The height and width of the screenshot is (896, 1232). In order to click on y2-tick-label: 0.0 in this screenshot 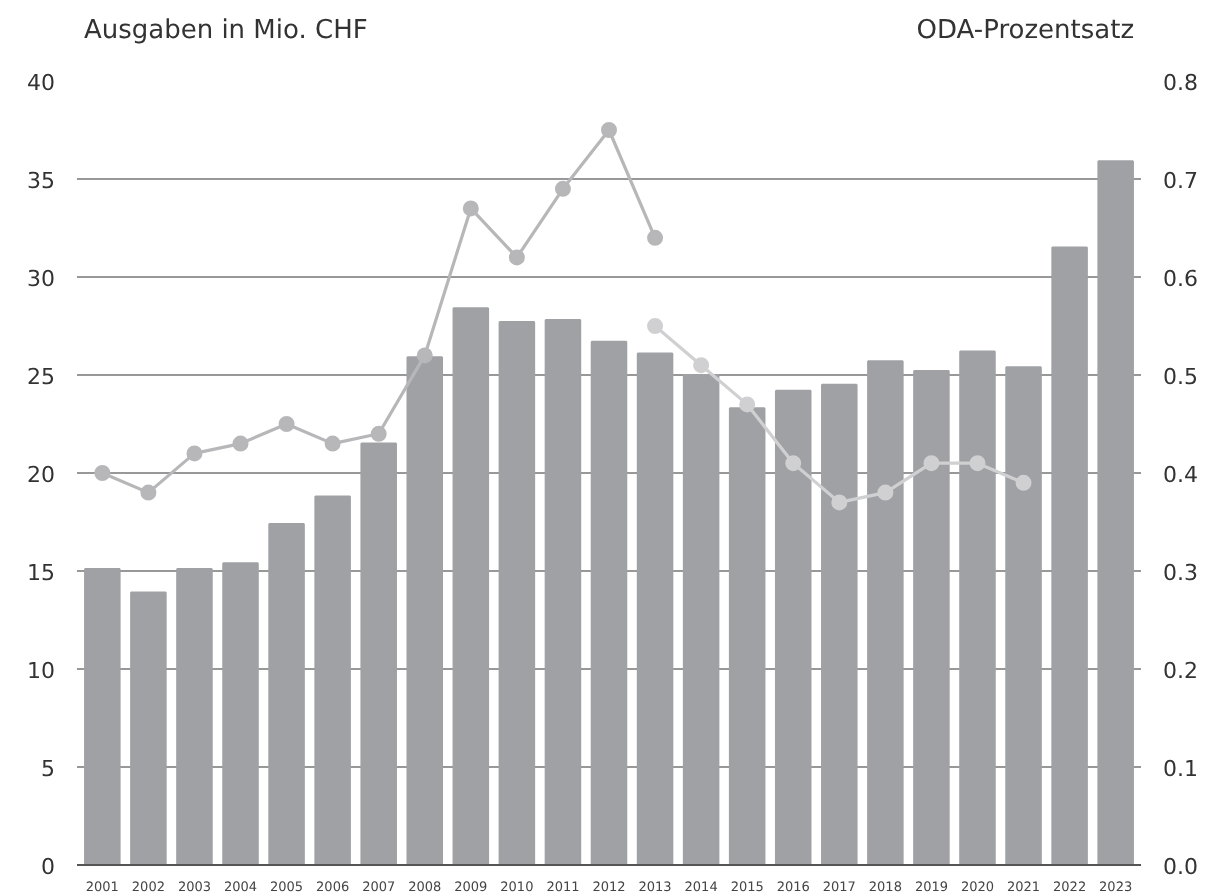, I will do `click(1180, 867)`.